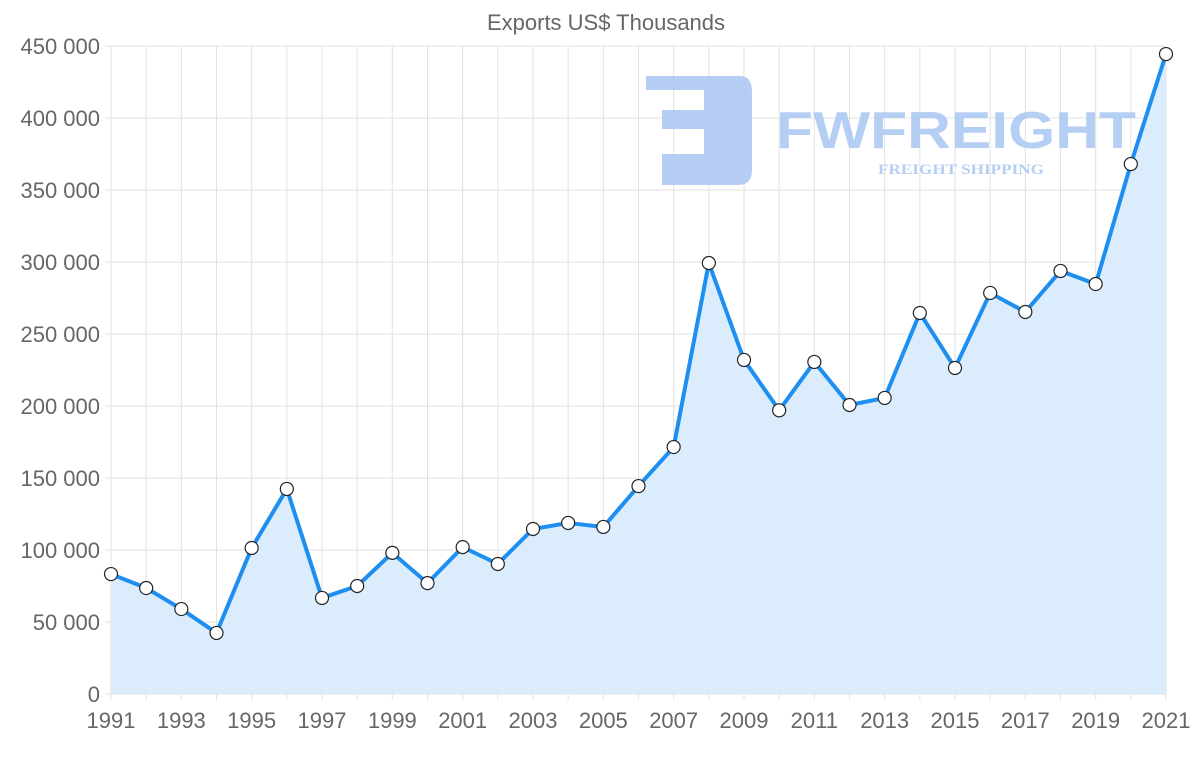 The height and width of the screenshot is (763, 1200). What do you see at coordinates (462, 720) in the screenshot?
I see `x-tick-label: 2001` at bounding box center [462, 720].